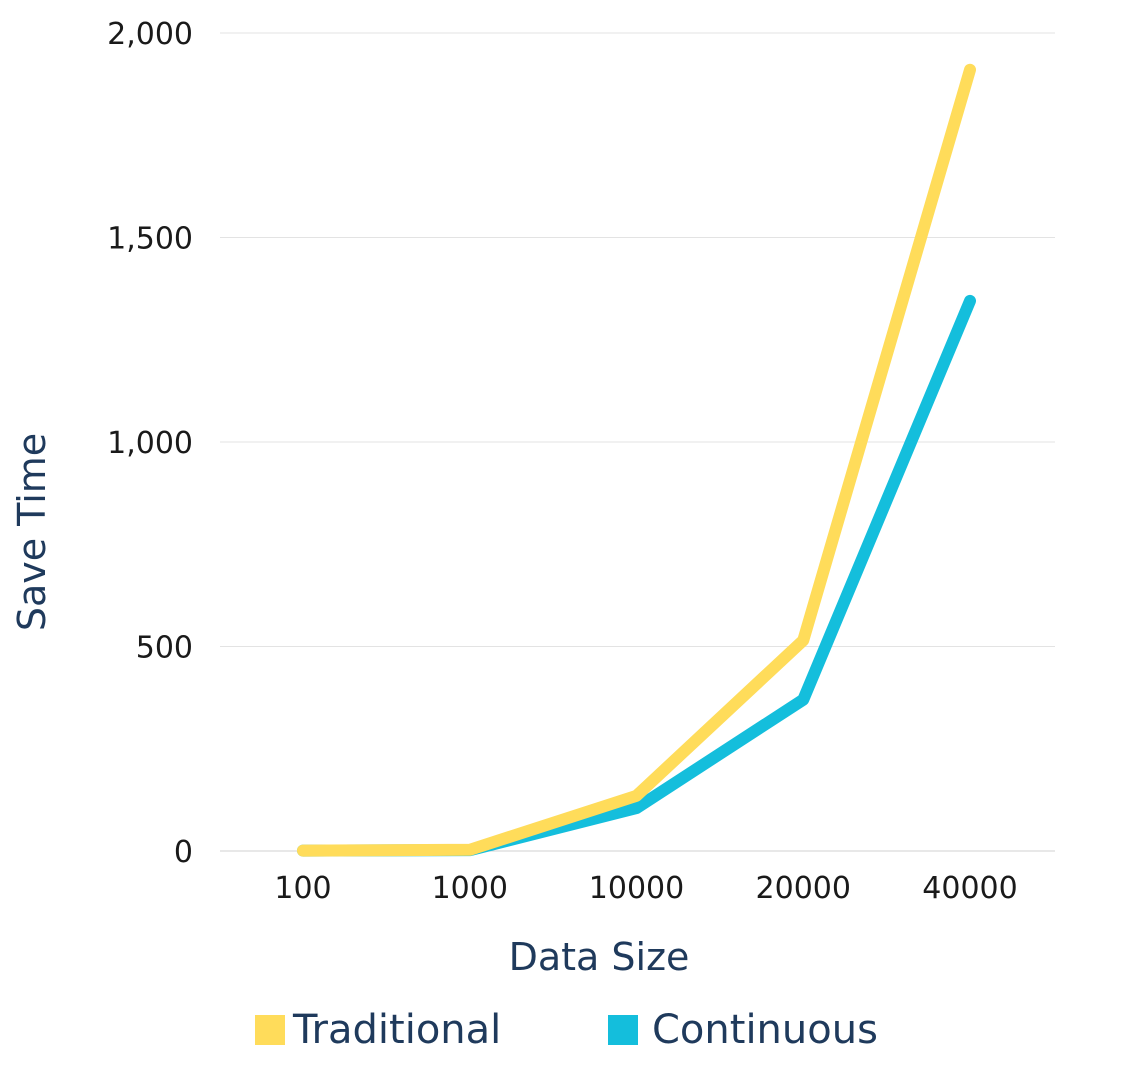  Describe the element at coordinates (396, 1030) in the screenshot. I see `legend-label-traditional: Traditional` at that location.